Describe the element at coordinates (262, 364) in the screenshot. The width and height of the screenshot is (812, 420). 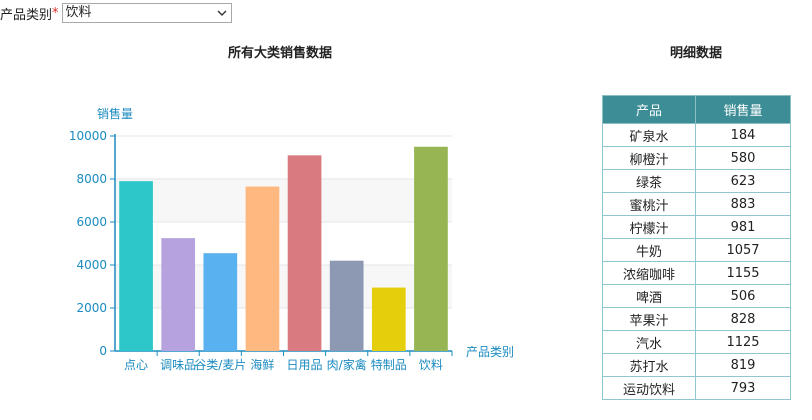
I see `x-tick-label: 海鲜` at that location.